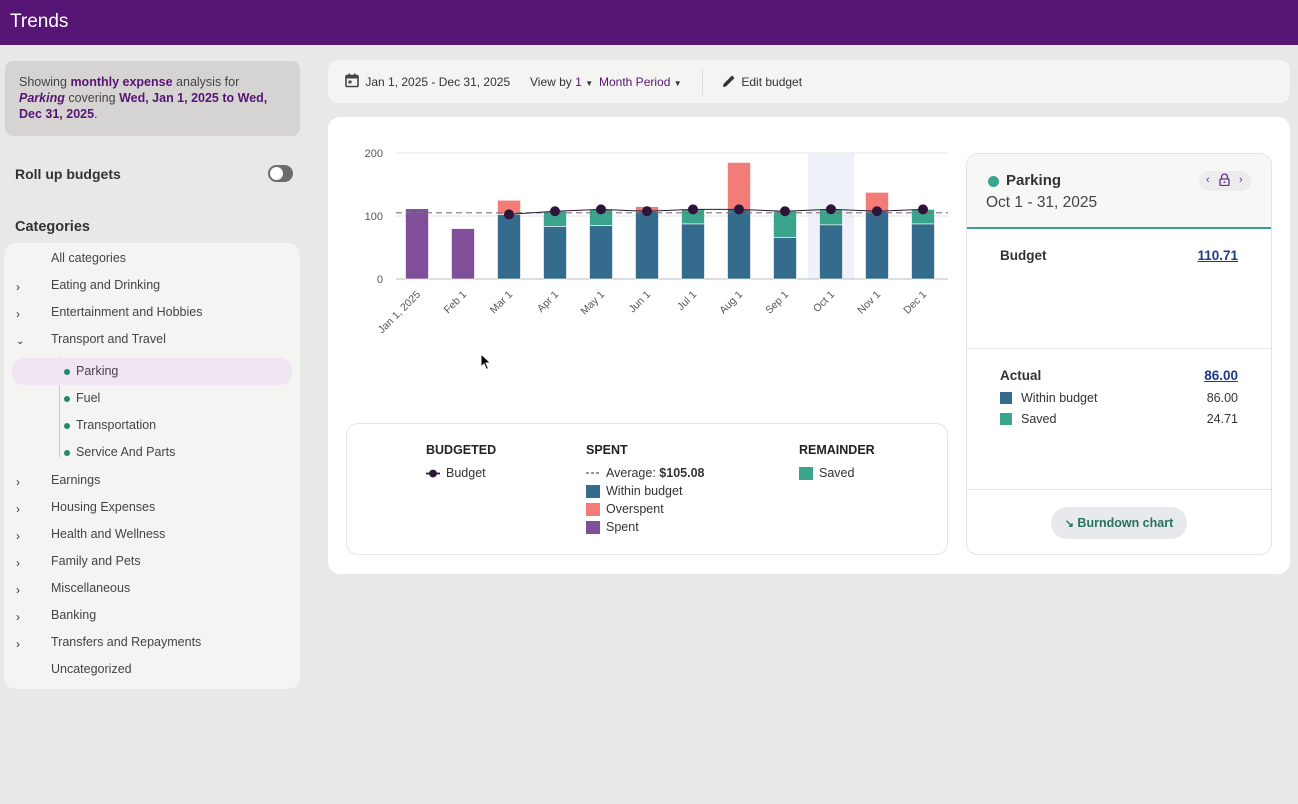 The width and height of the screenshot is (1298, 804). I want to click on legend-label: Budget, so click(466, 473).